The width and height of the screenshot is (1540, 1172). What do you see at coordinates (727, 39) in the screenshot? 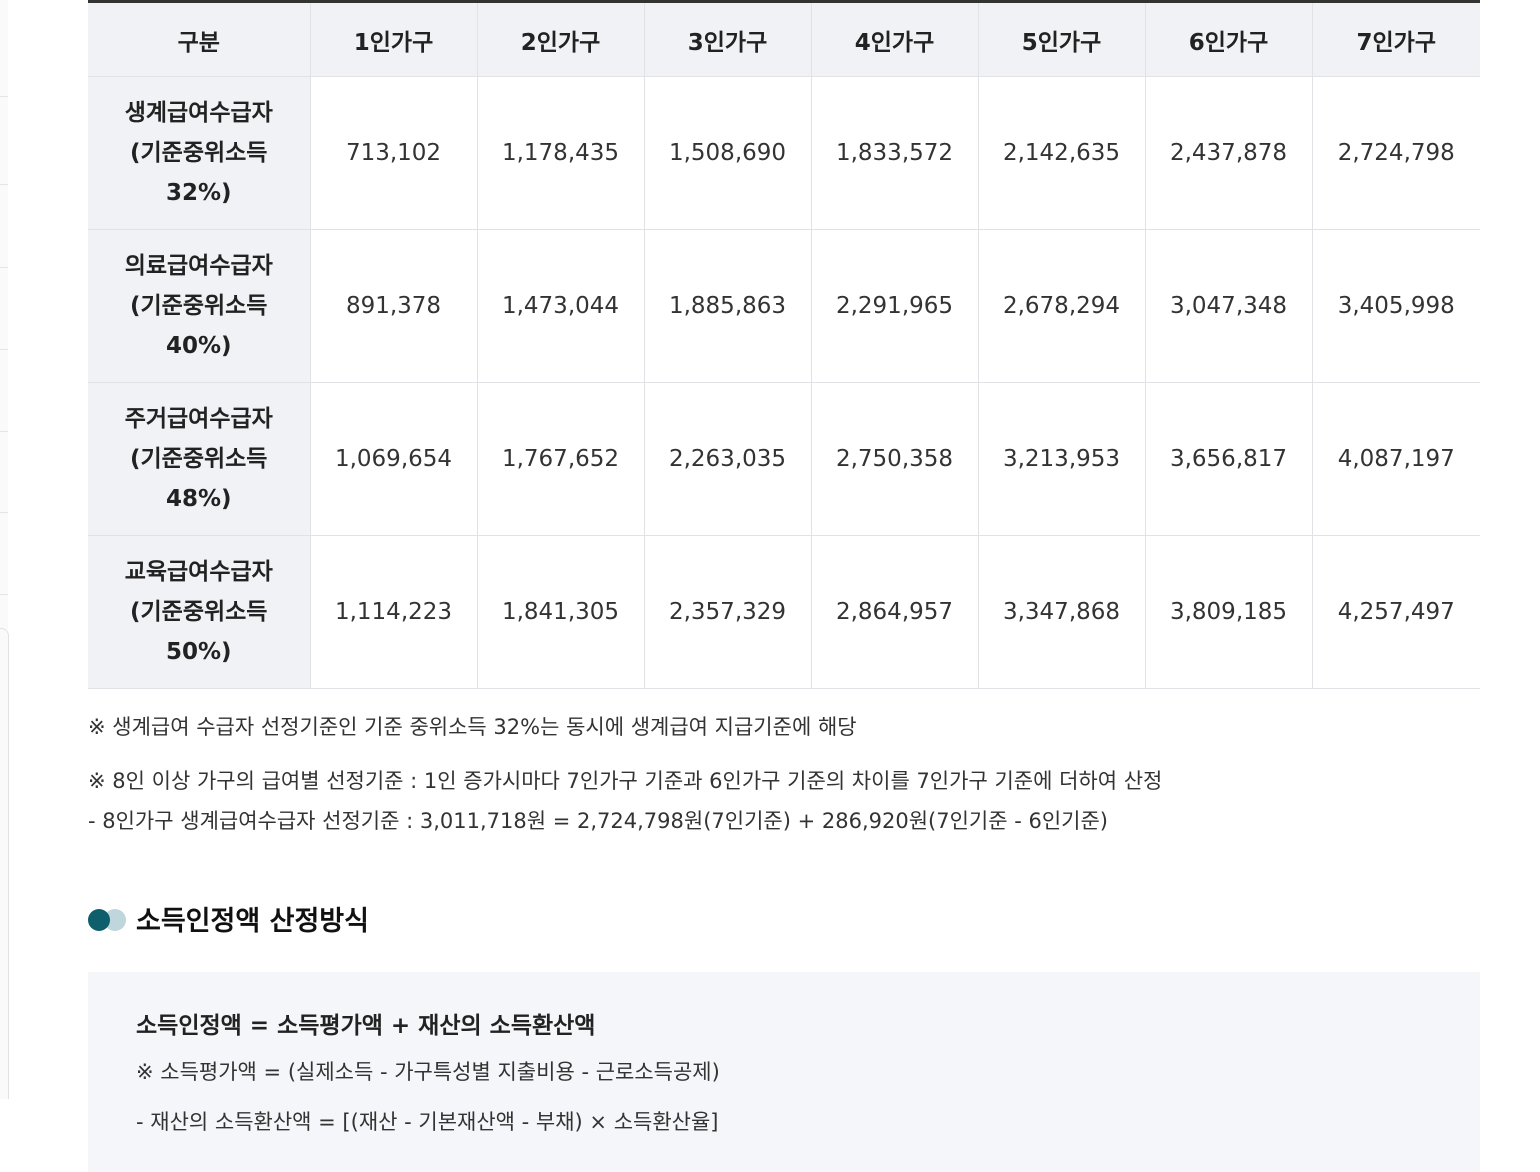
I see `column-header-household: 3인가구` at bounding box center [727, 39].